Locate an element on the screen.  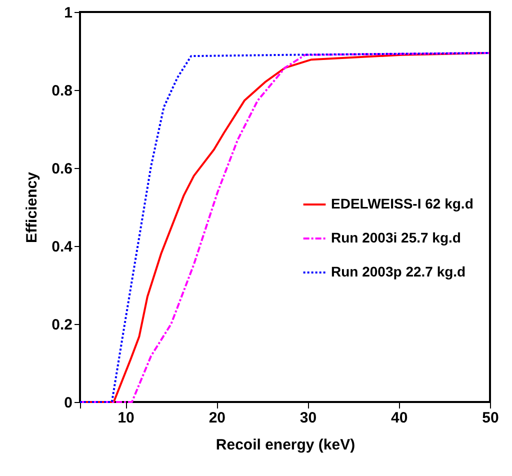
y-tick-label: 0.8 is located at coordinates (62, 91).